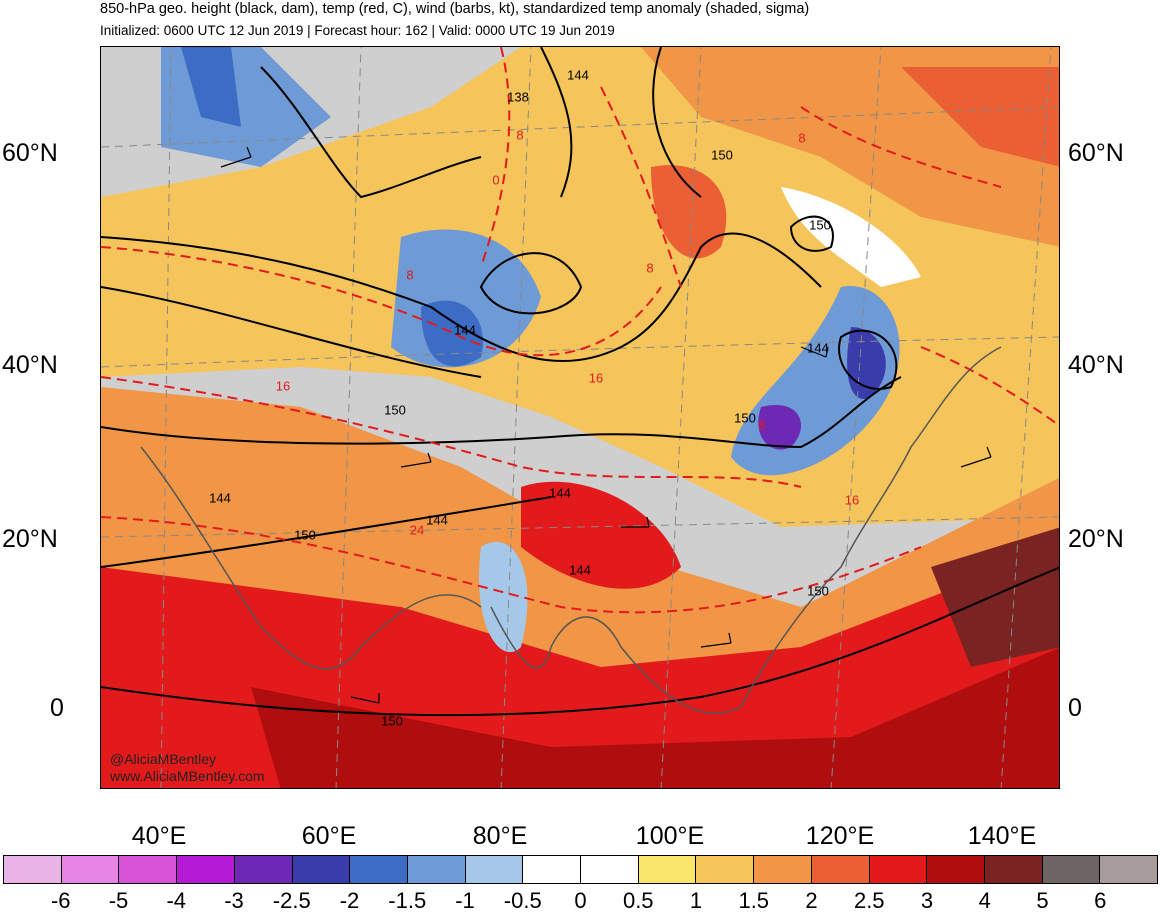  What do you see at coordinates (518, 97) in the screenshot?
I see `height-contour-label: 138` at bounding box center [518, 97].